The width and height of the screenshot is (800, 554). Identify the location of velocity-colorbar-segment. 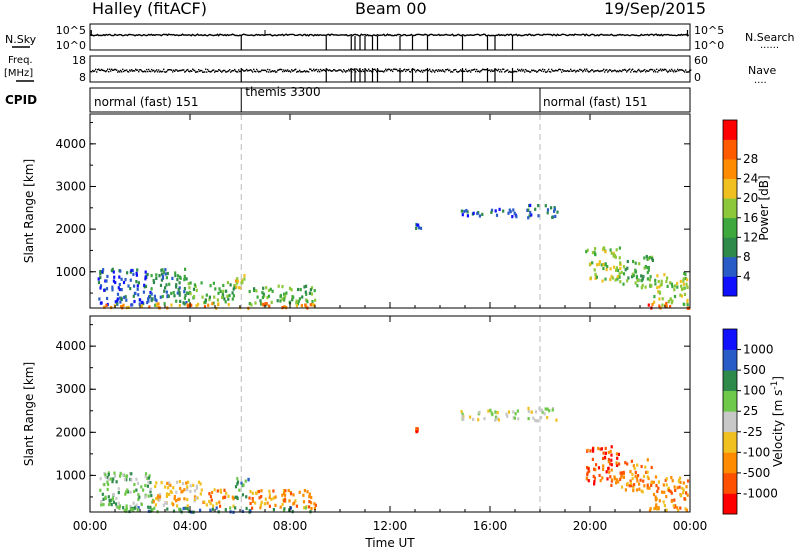
(730, 463).